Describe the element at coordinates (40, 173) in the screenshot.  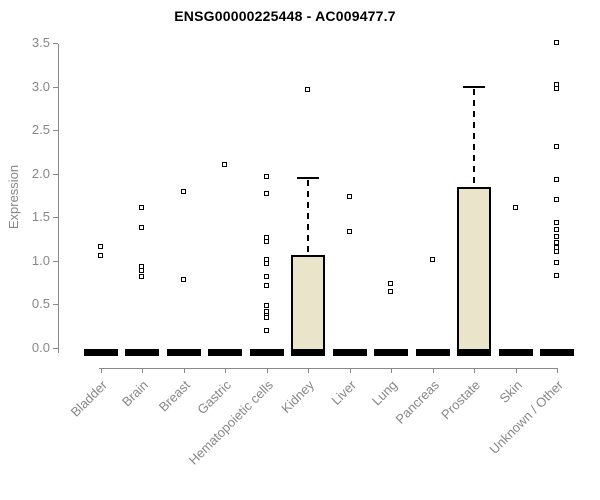
I see `y-tick-label: 2.0` at that location.